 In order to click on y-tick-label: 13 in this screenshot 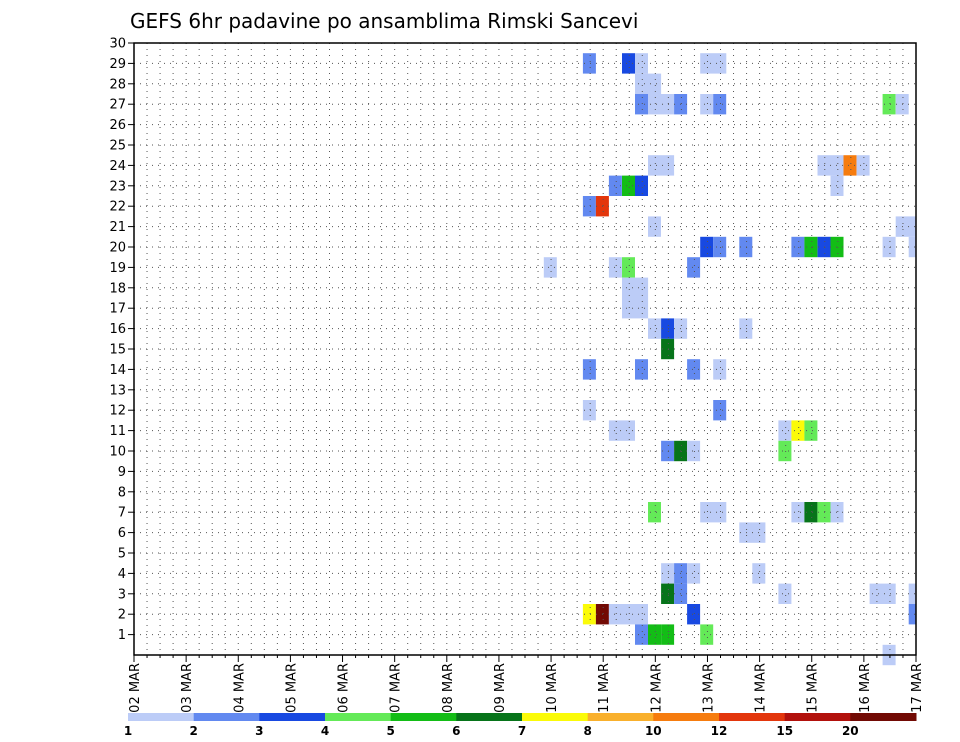, I will do `click(117, 390)`.